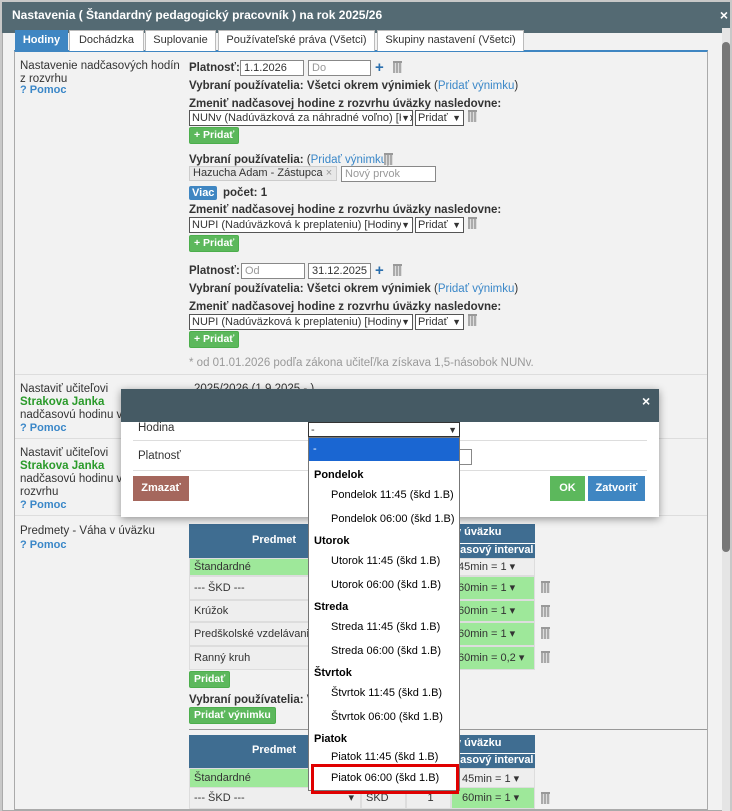  What do you see at coordinates (616, 488) in the screenshot?
I see `close-button: Zatvoriť` at bounding box center [616, 488].